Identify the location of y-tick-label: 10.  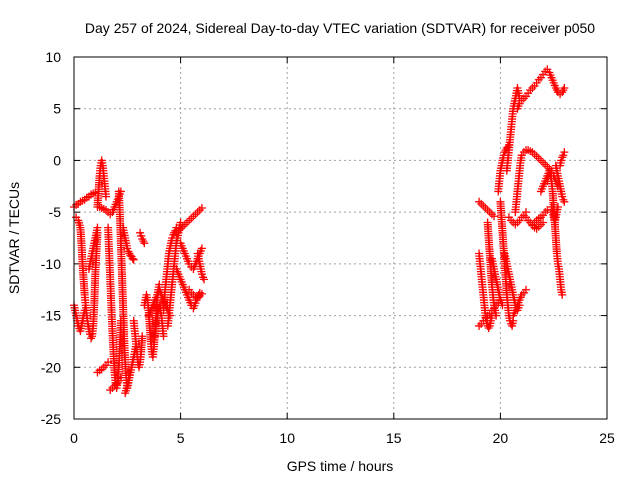
(53, 57).